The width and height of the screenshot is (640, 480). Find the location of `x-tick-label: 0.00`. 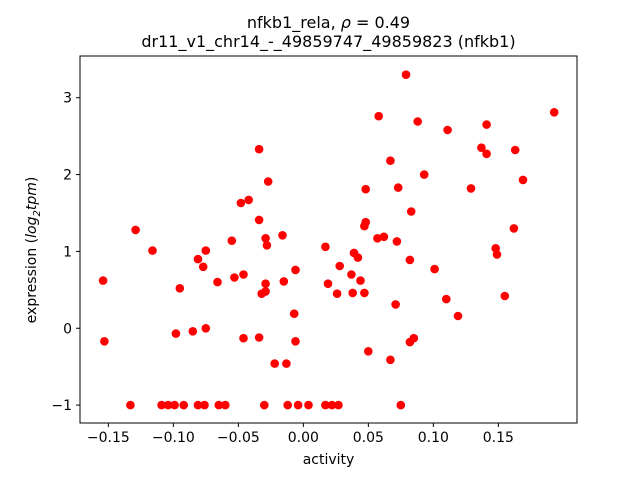

x-tick-label: 0.00 is located at coordinates (303, 438).